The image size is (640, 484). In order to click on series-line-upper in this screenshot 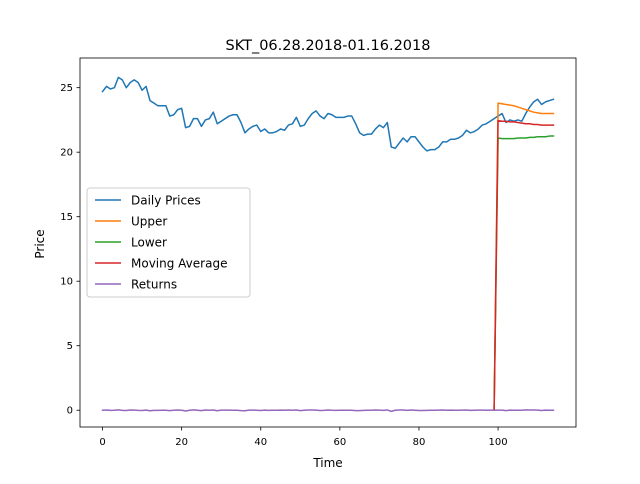, I will do `click(524, 256)`.